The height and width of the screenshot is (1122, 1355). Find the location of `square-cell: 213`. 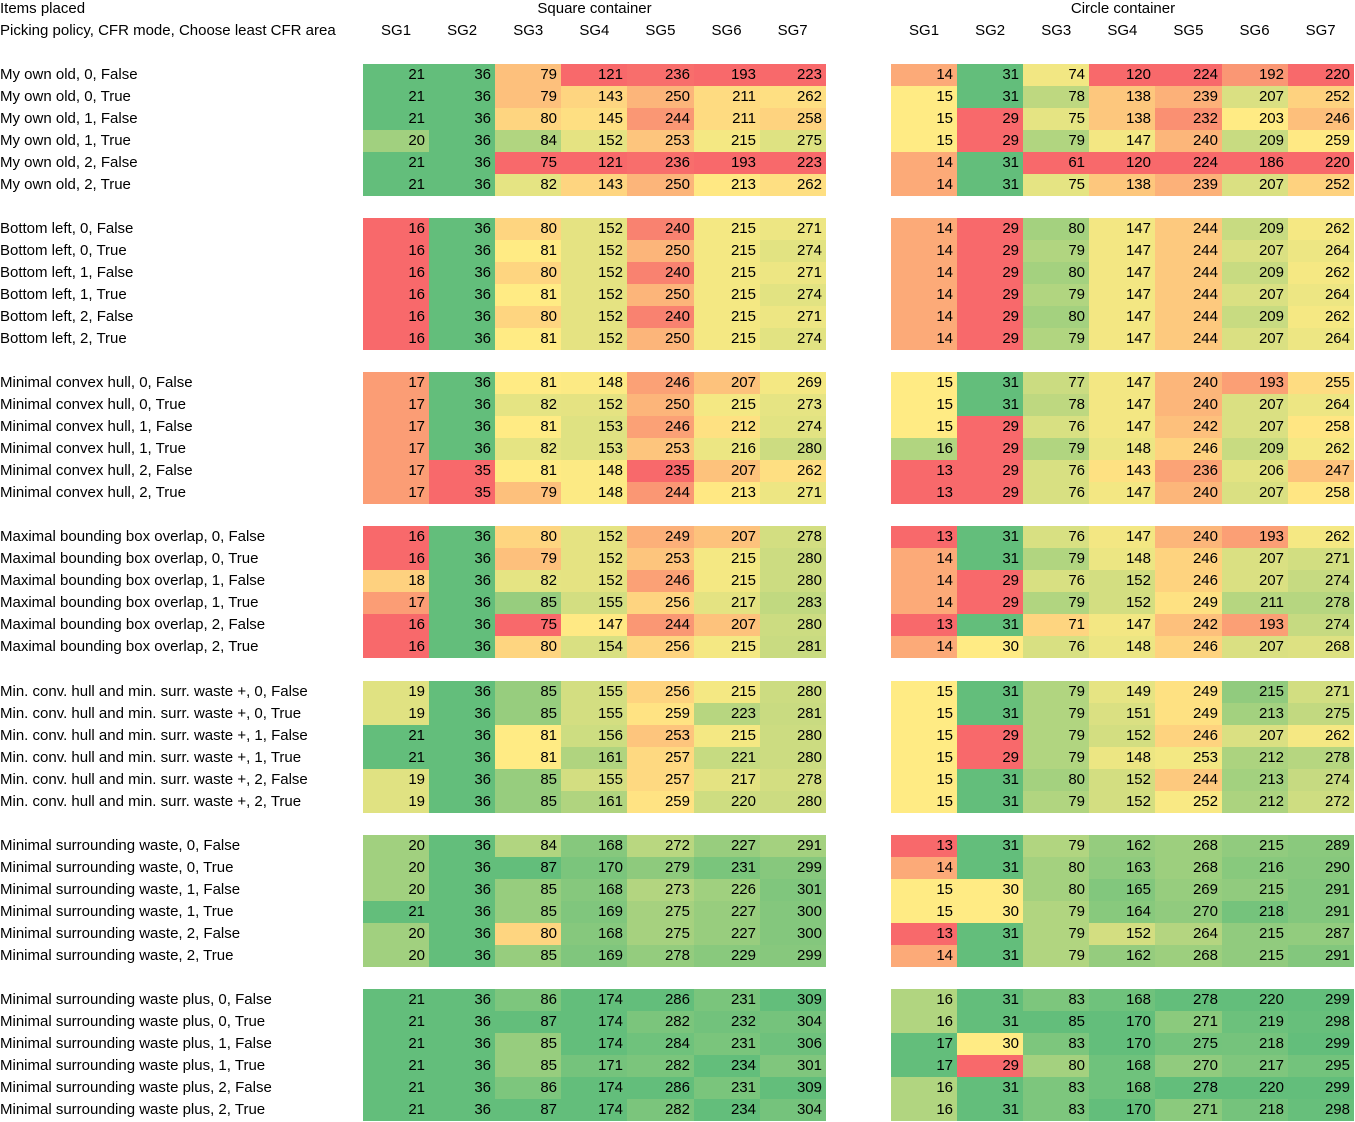

square-cell: 213 is located at coordinates (727, 493).